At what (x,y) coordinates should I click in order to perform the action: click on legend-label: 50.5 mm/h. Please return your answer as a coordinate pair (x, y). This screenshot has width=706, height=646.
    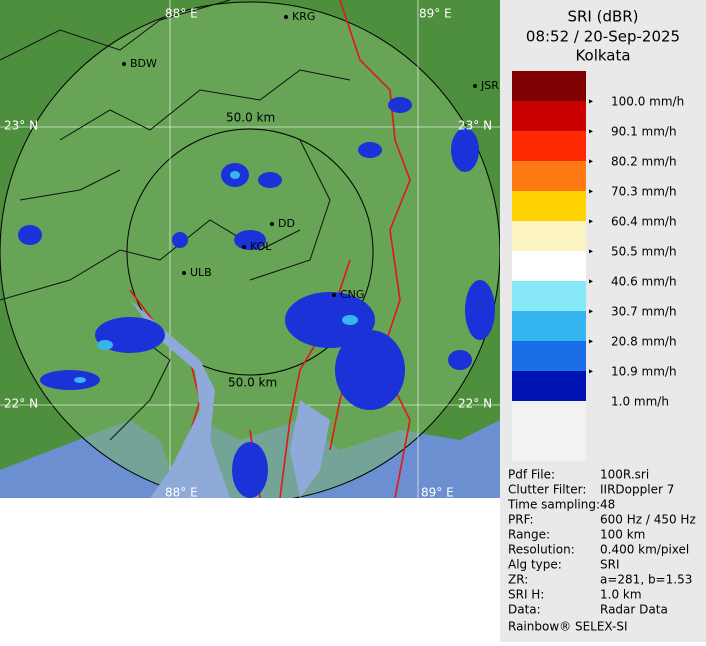
    Looking at the image, I should click on (644, 252).